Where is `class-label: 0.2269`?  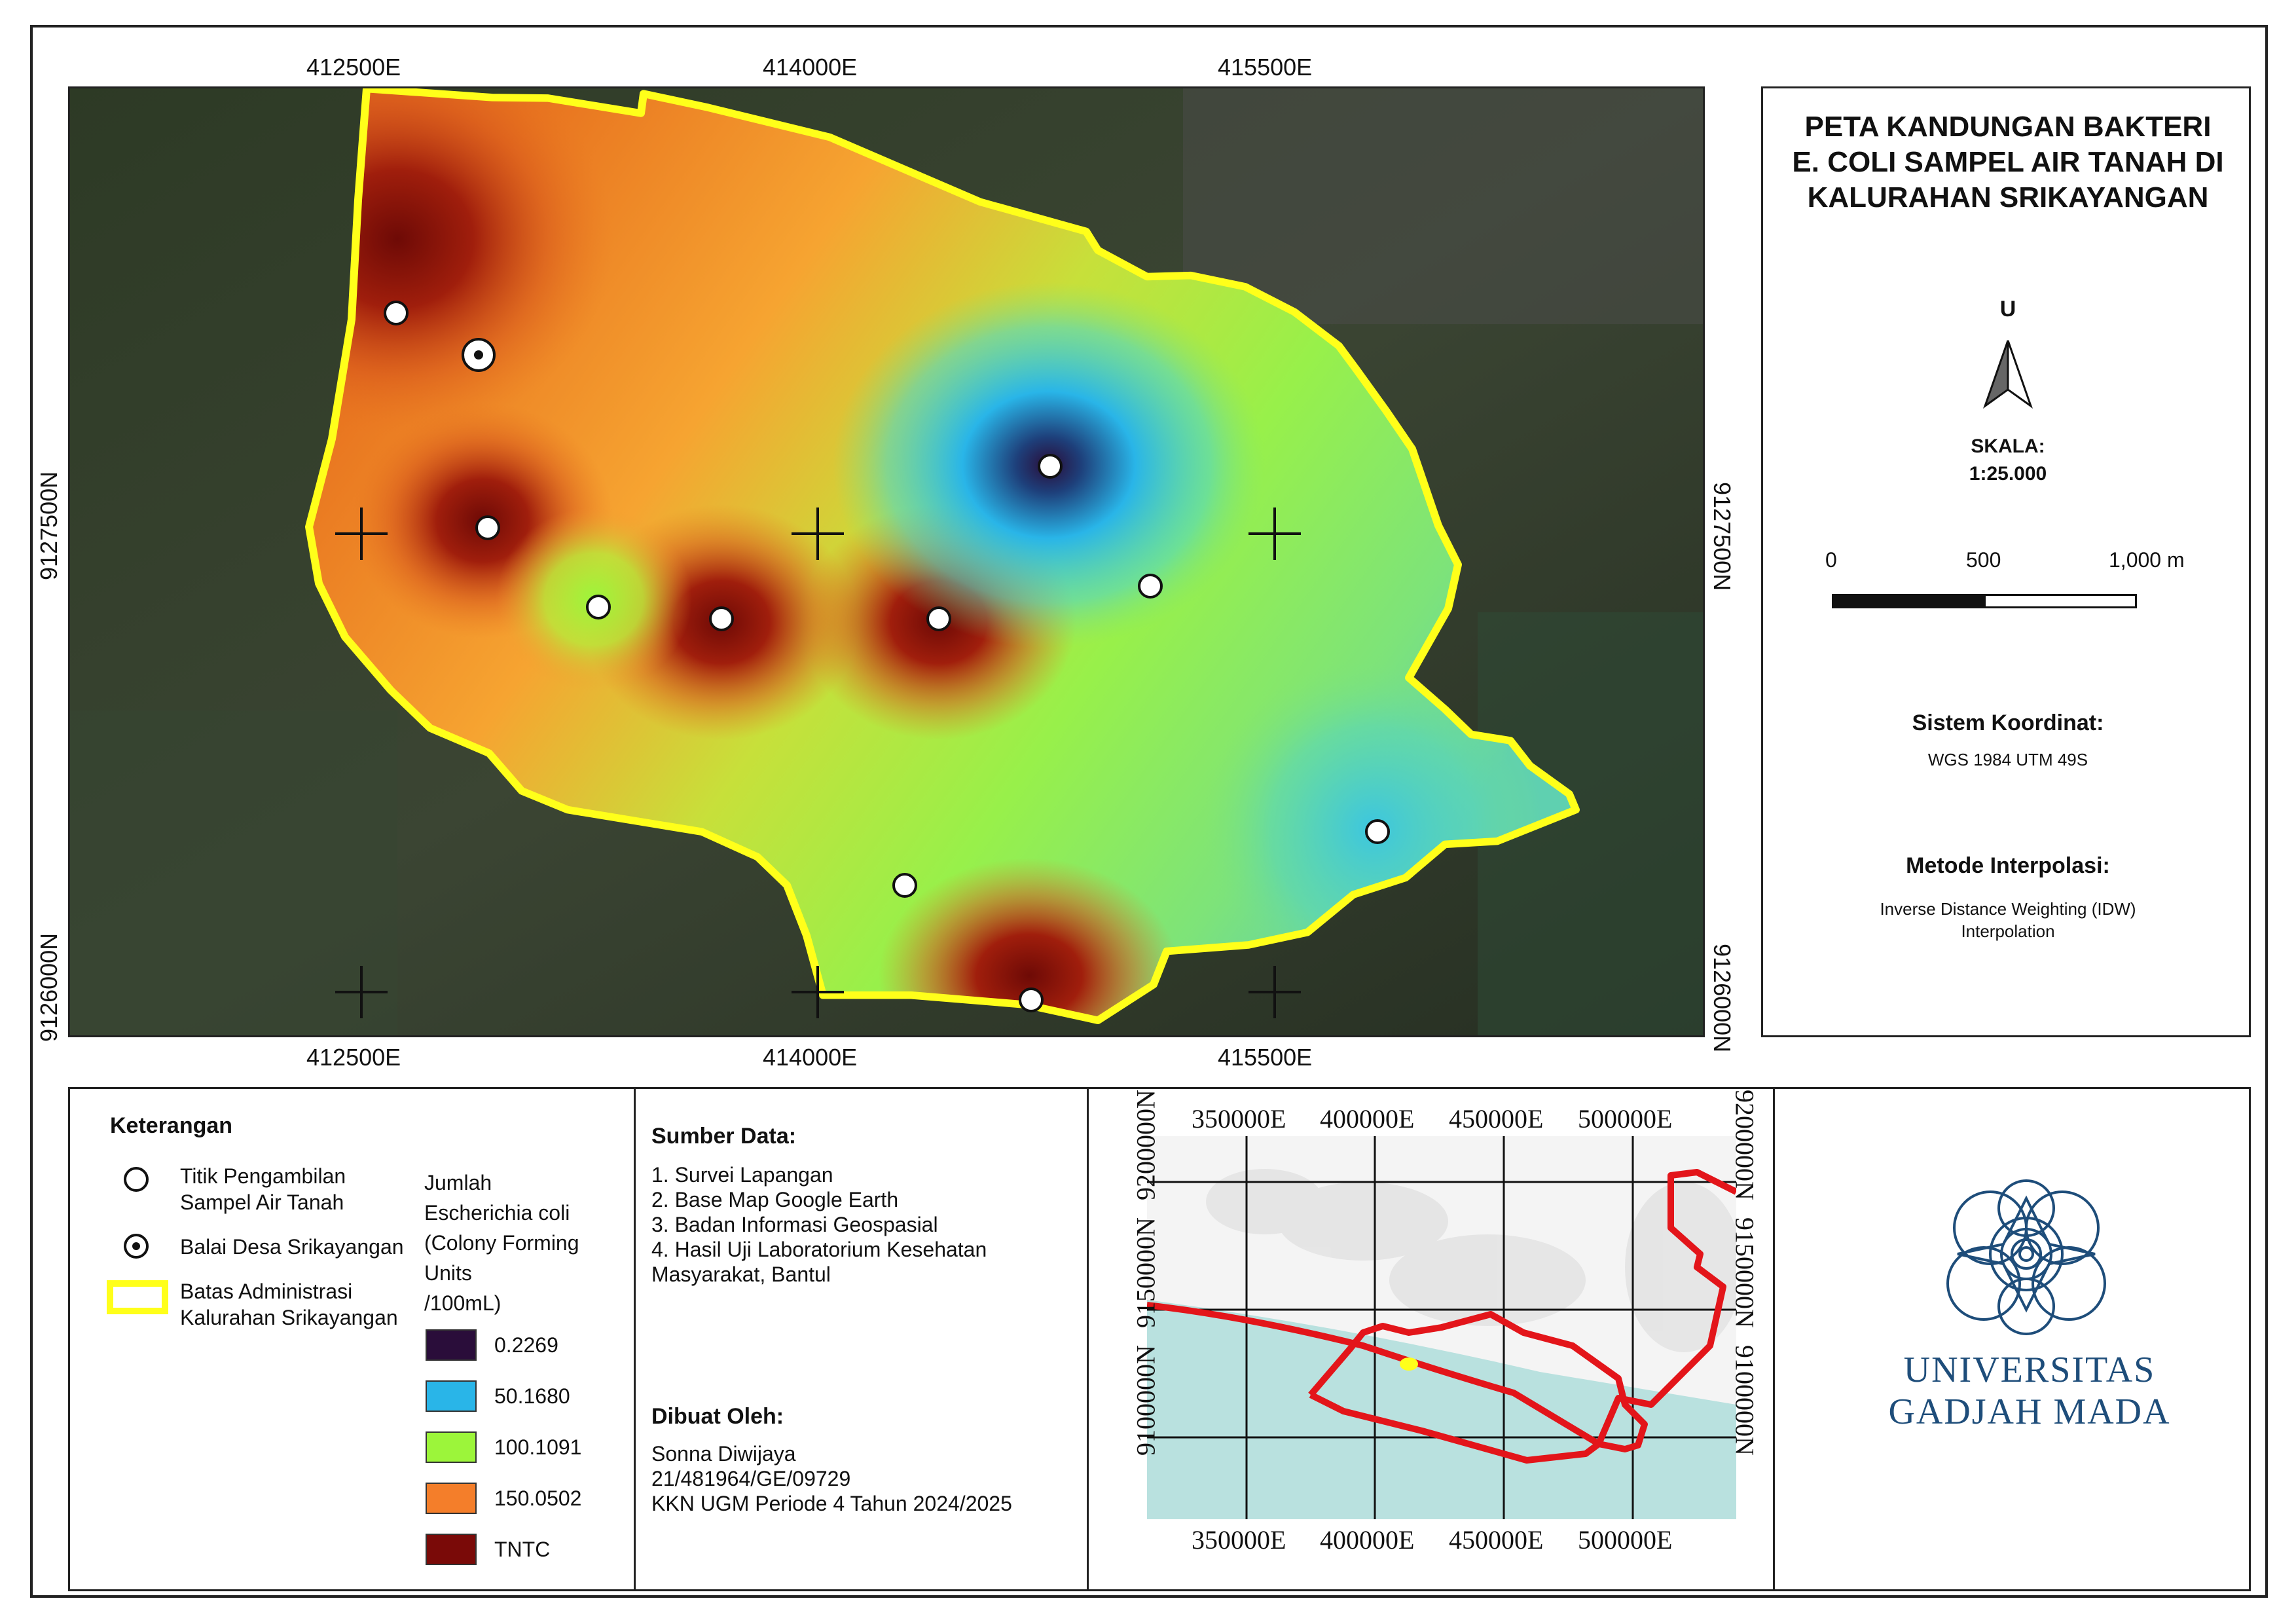 class-label: 0.2269 is located at coordinates (526, 1345).